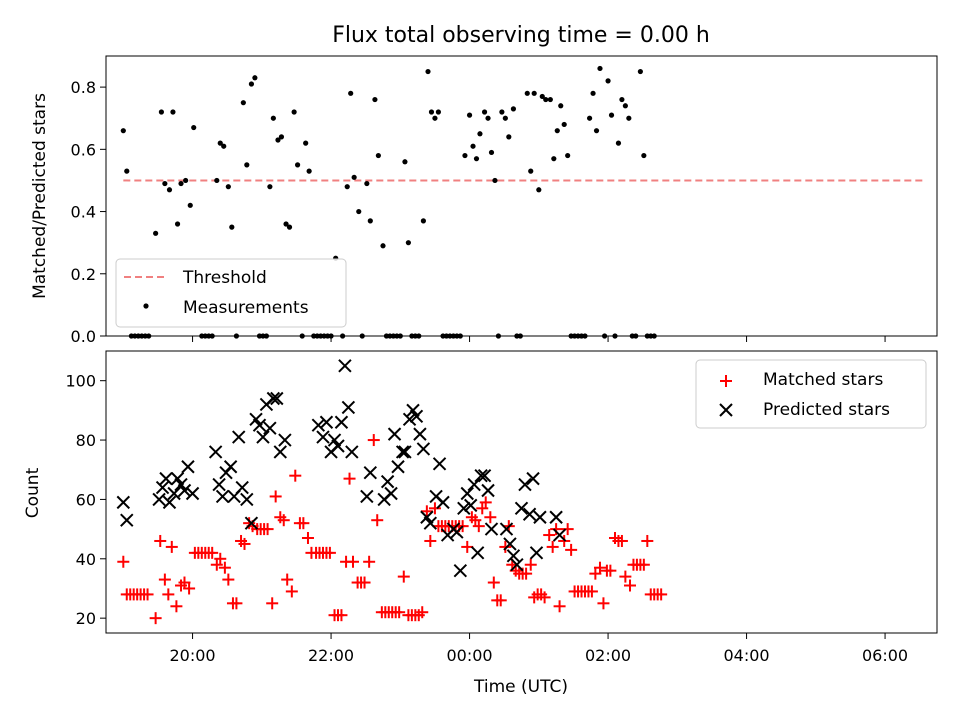 Image resolution: width=960 pixels, height=720 pixels. What do you see at coordinates (80, 381) in the screenshot?
I see `bottom-y-tick-label: 100` at bounding box center [80, 381].